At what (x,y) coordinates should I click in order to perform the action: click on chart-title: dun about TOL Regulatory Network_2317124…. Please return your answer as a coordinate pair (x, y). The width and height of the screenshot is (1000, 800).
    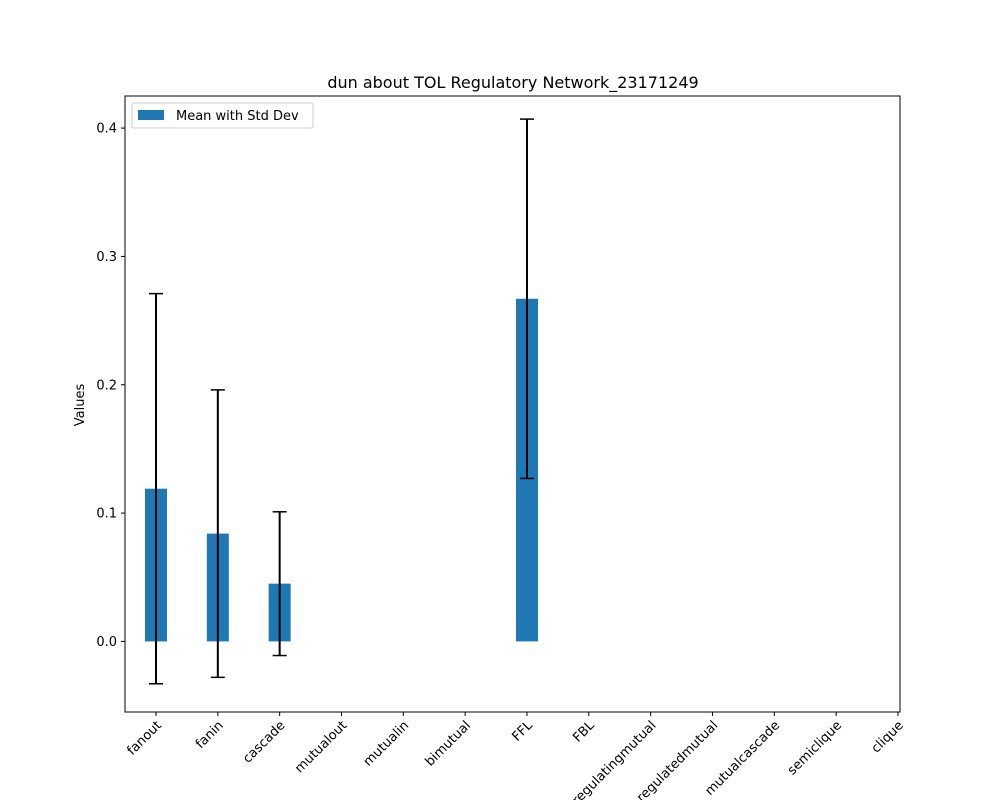
    Looking at the image, I should click on (512, 83).